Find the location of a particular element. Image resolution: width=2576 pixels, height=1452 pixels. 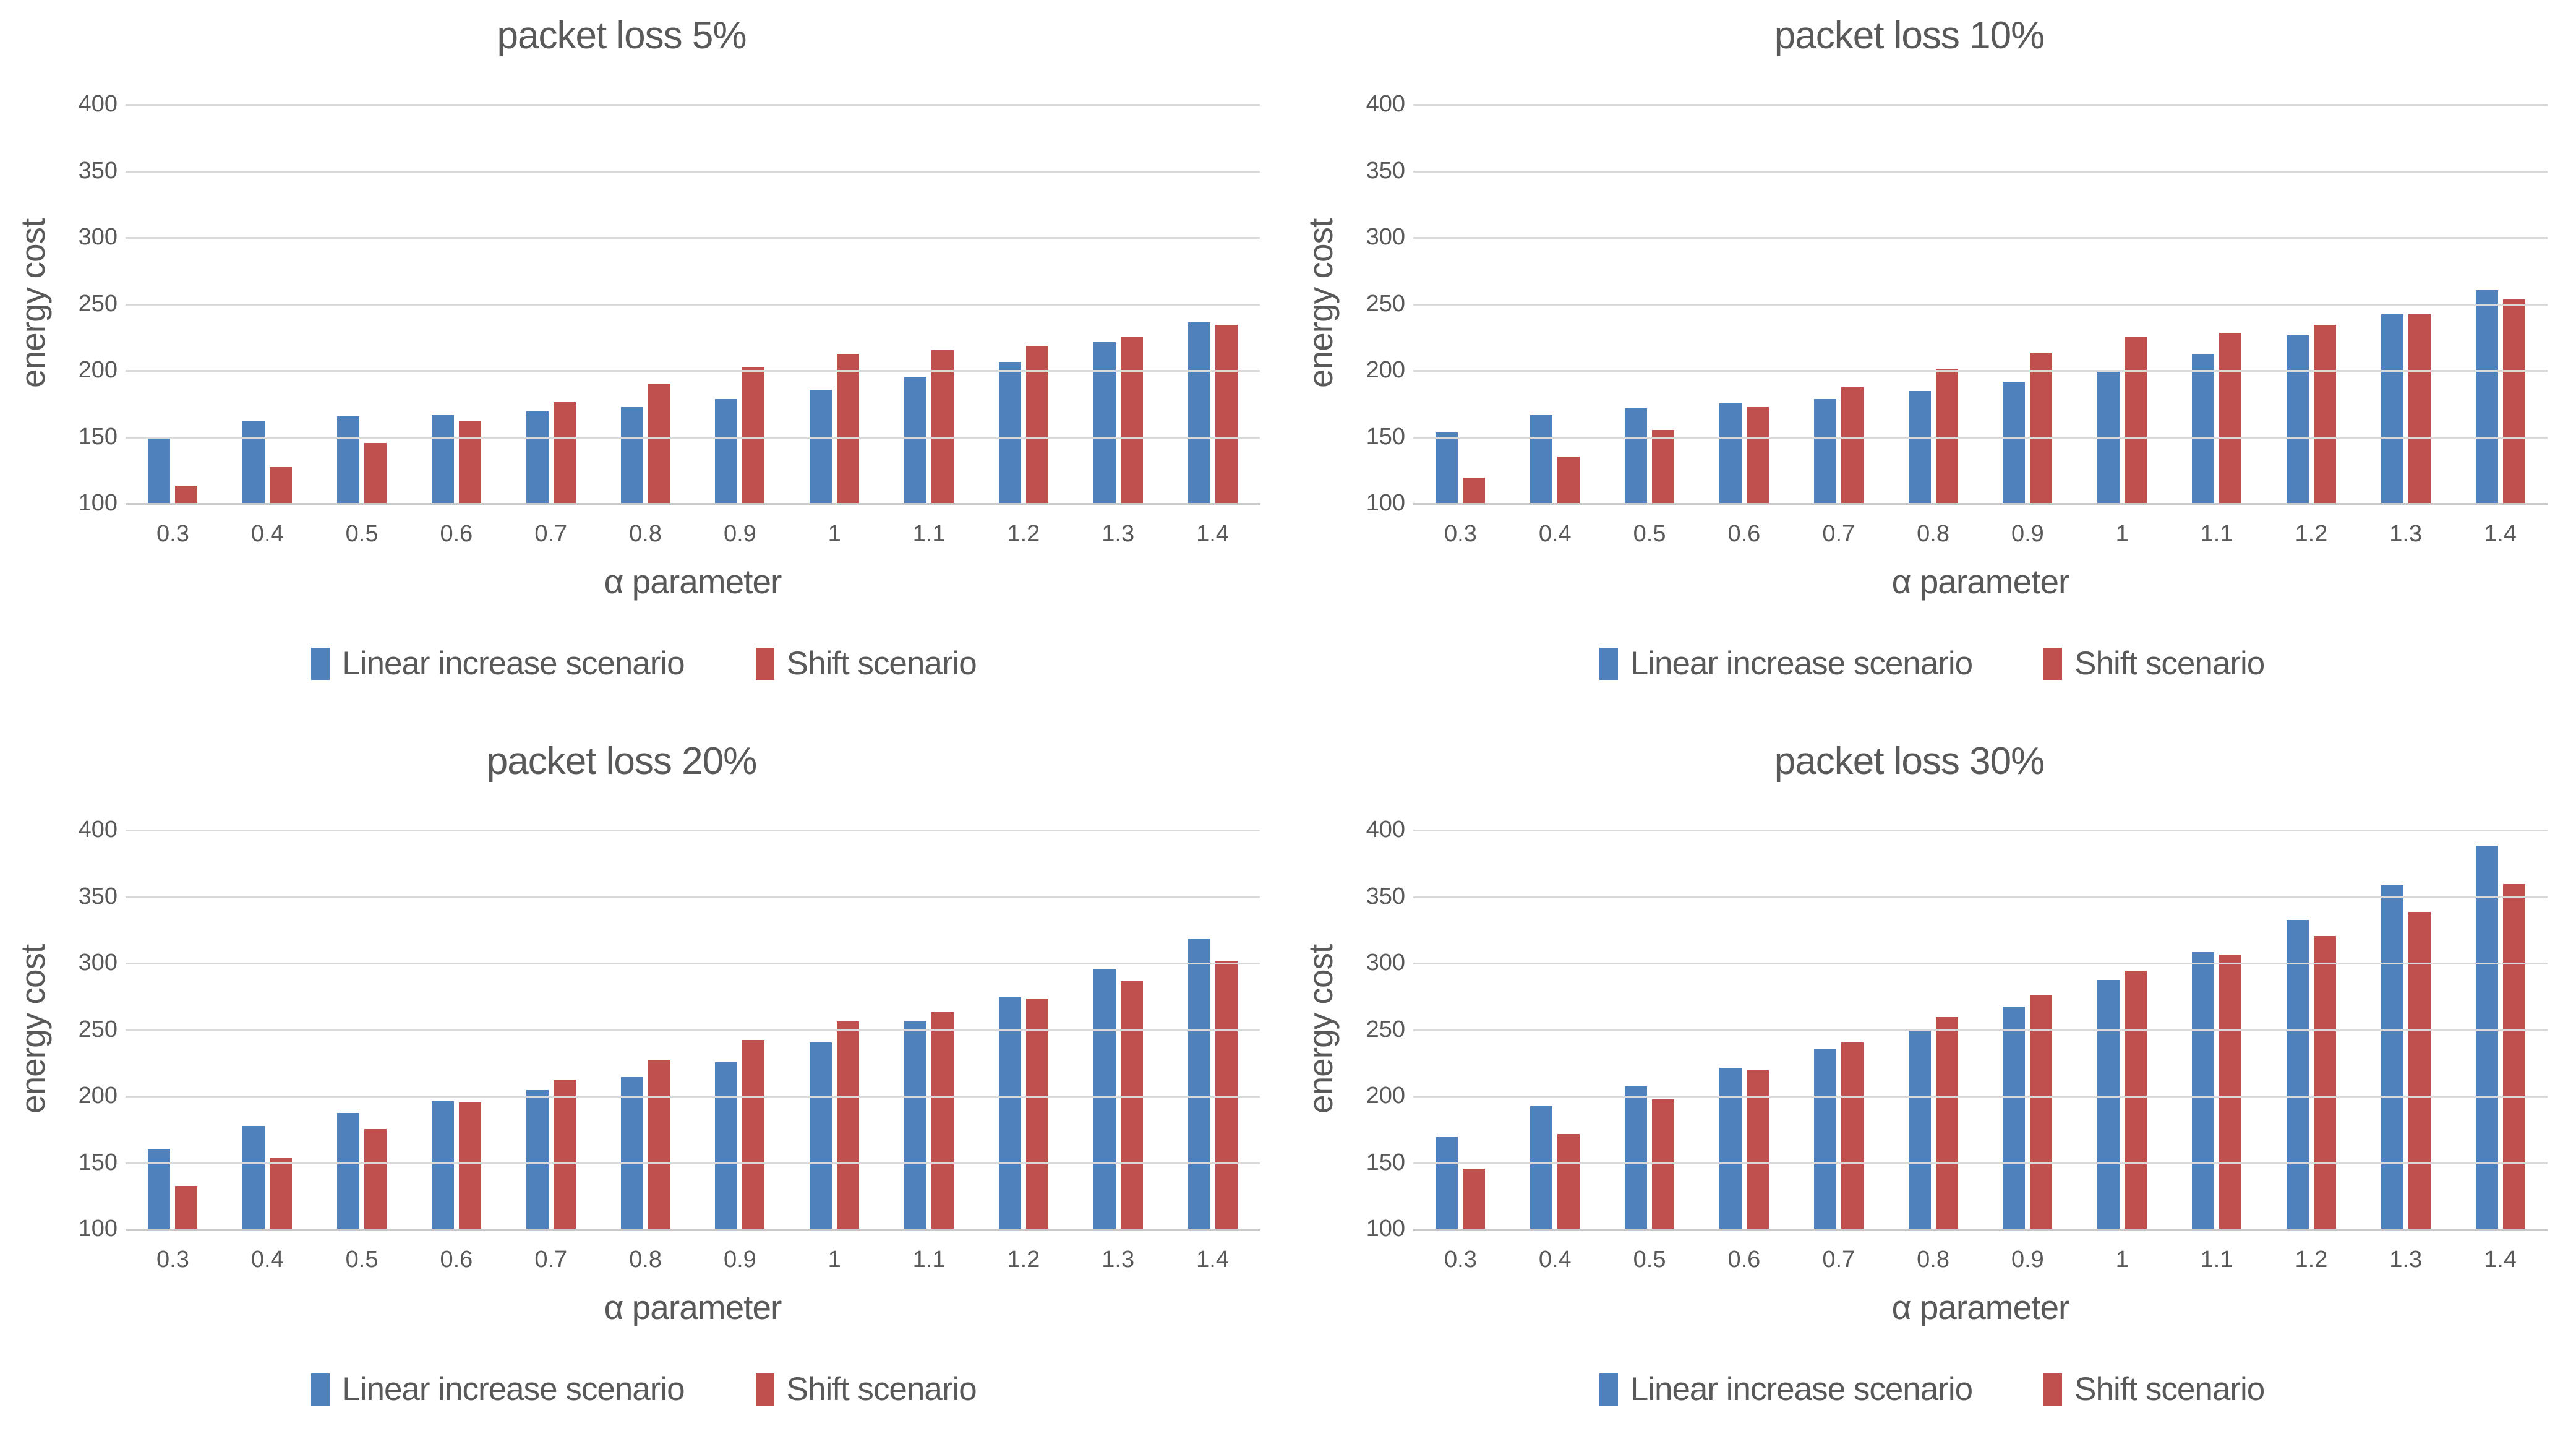

y-tick-label: 150 is located at coordinates (98, 1162).